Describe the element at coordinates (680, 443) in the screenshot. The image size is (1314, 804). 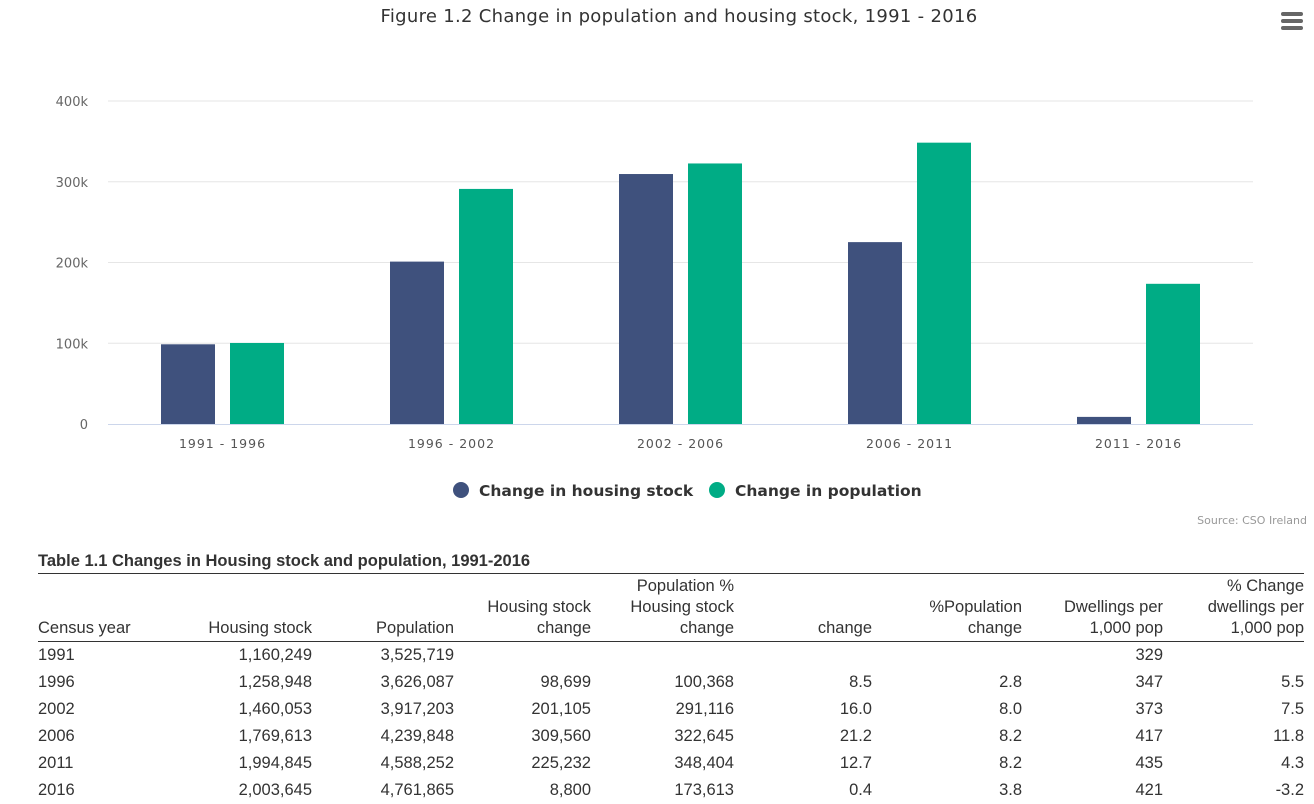
I see `x-tick-label: 2002 - 2006` at that location.